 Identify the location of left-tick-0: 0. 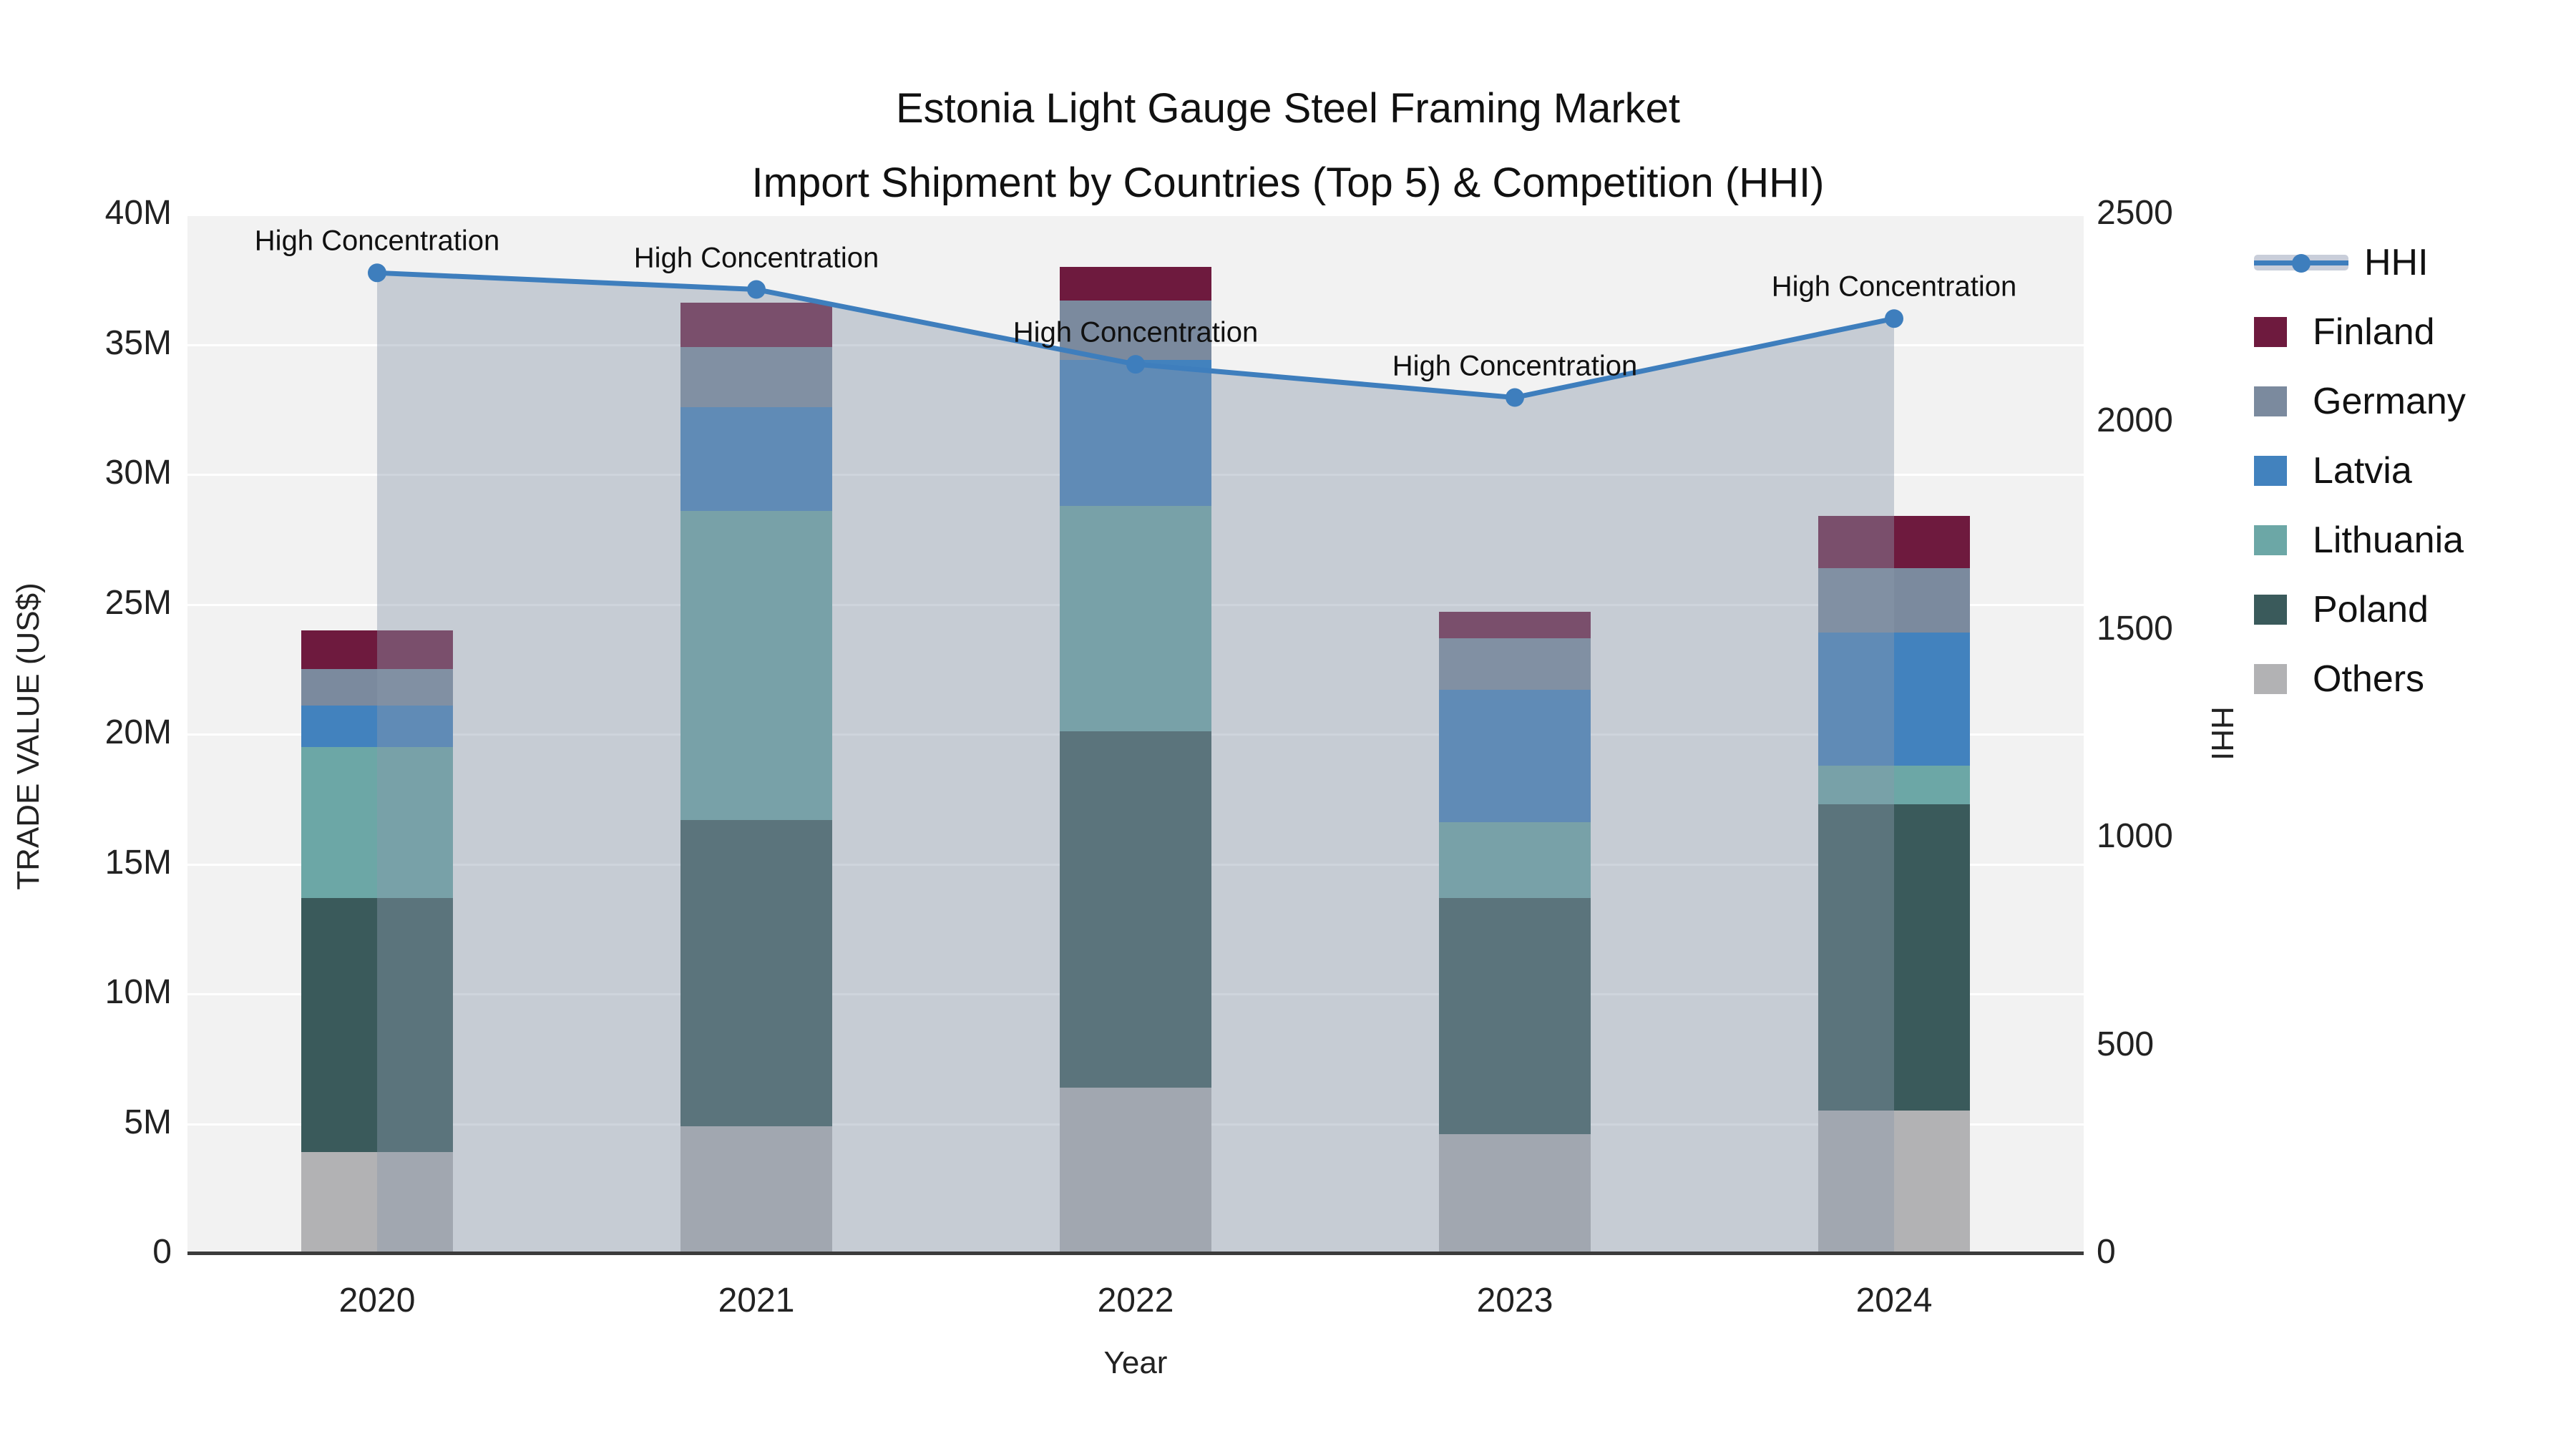
(162, 1252).